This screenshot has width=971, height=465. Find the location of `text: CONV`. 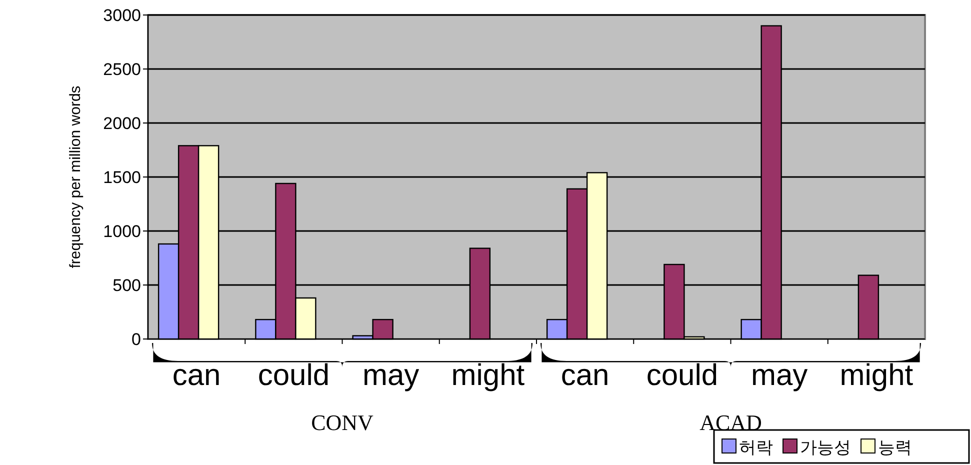

text: CONV is located at coordinates (342, 422).